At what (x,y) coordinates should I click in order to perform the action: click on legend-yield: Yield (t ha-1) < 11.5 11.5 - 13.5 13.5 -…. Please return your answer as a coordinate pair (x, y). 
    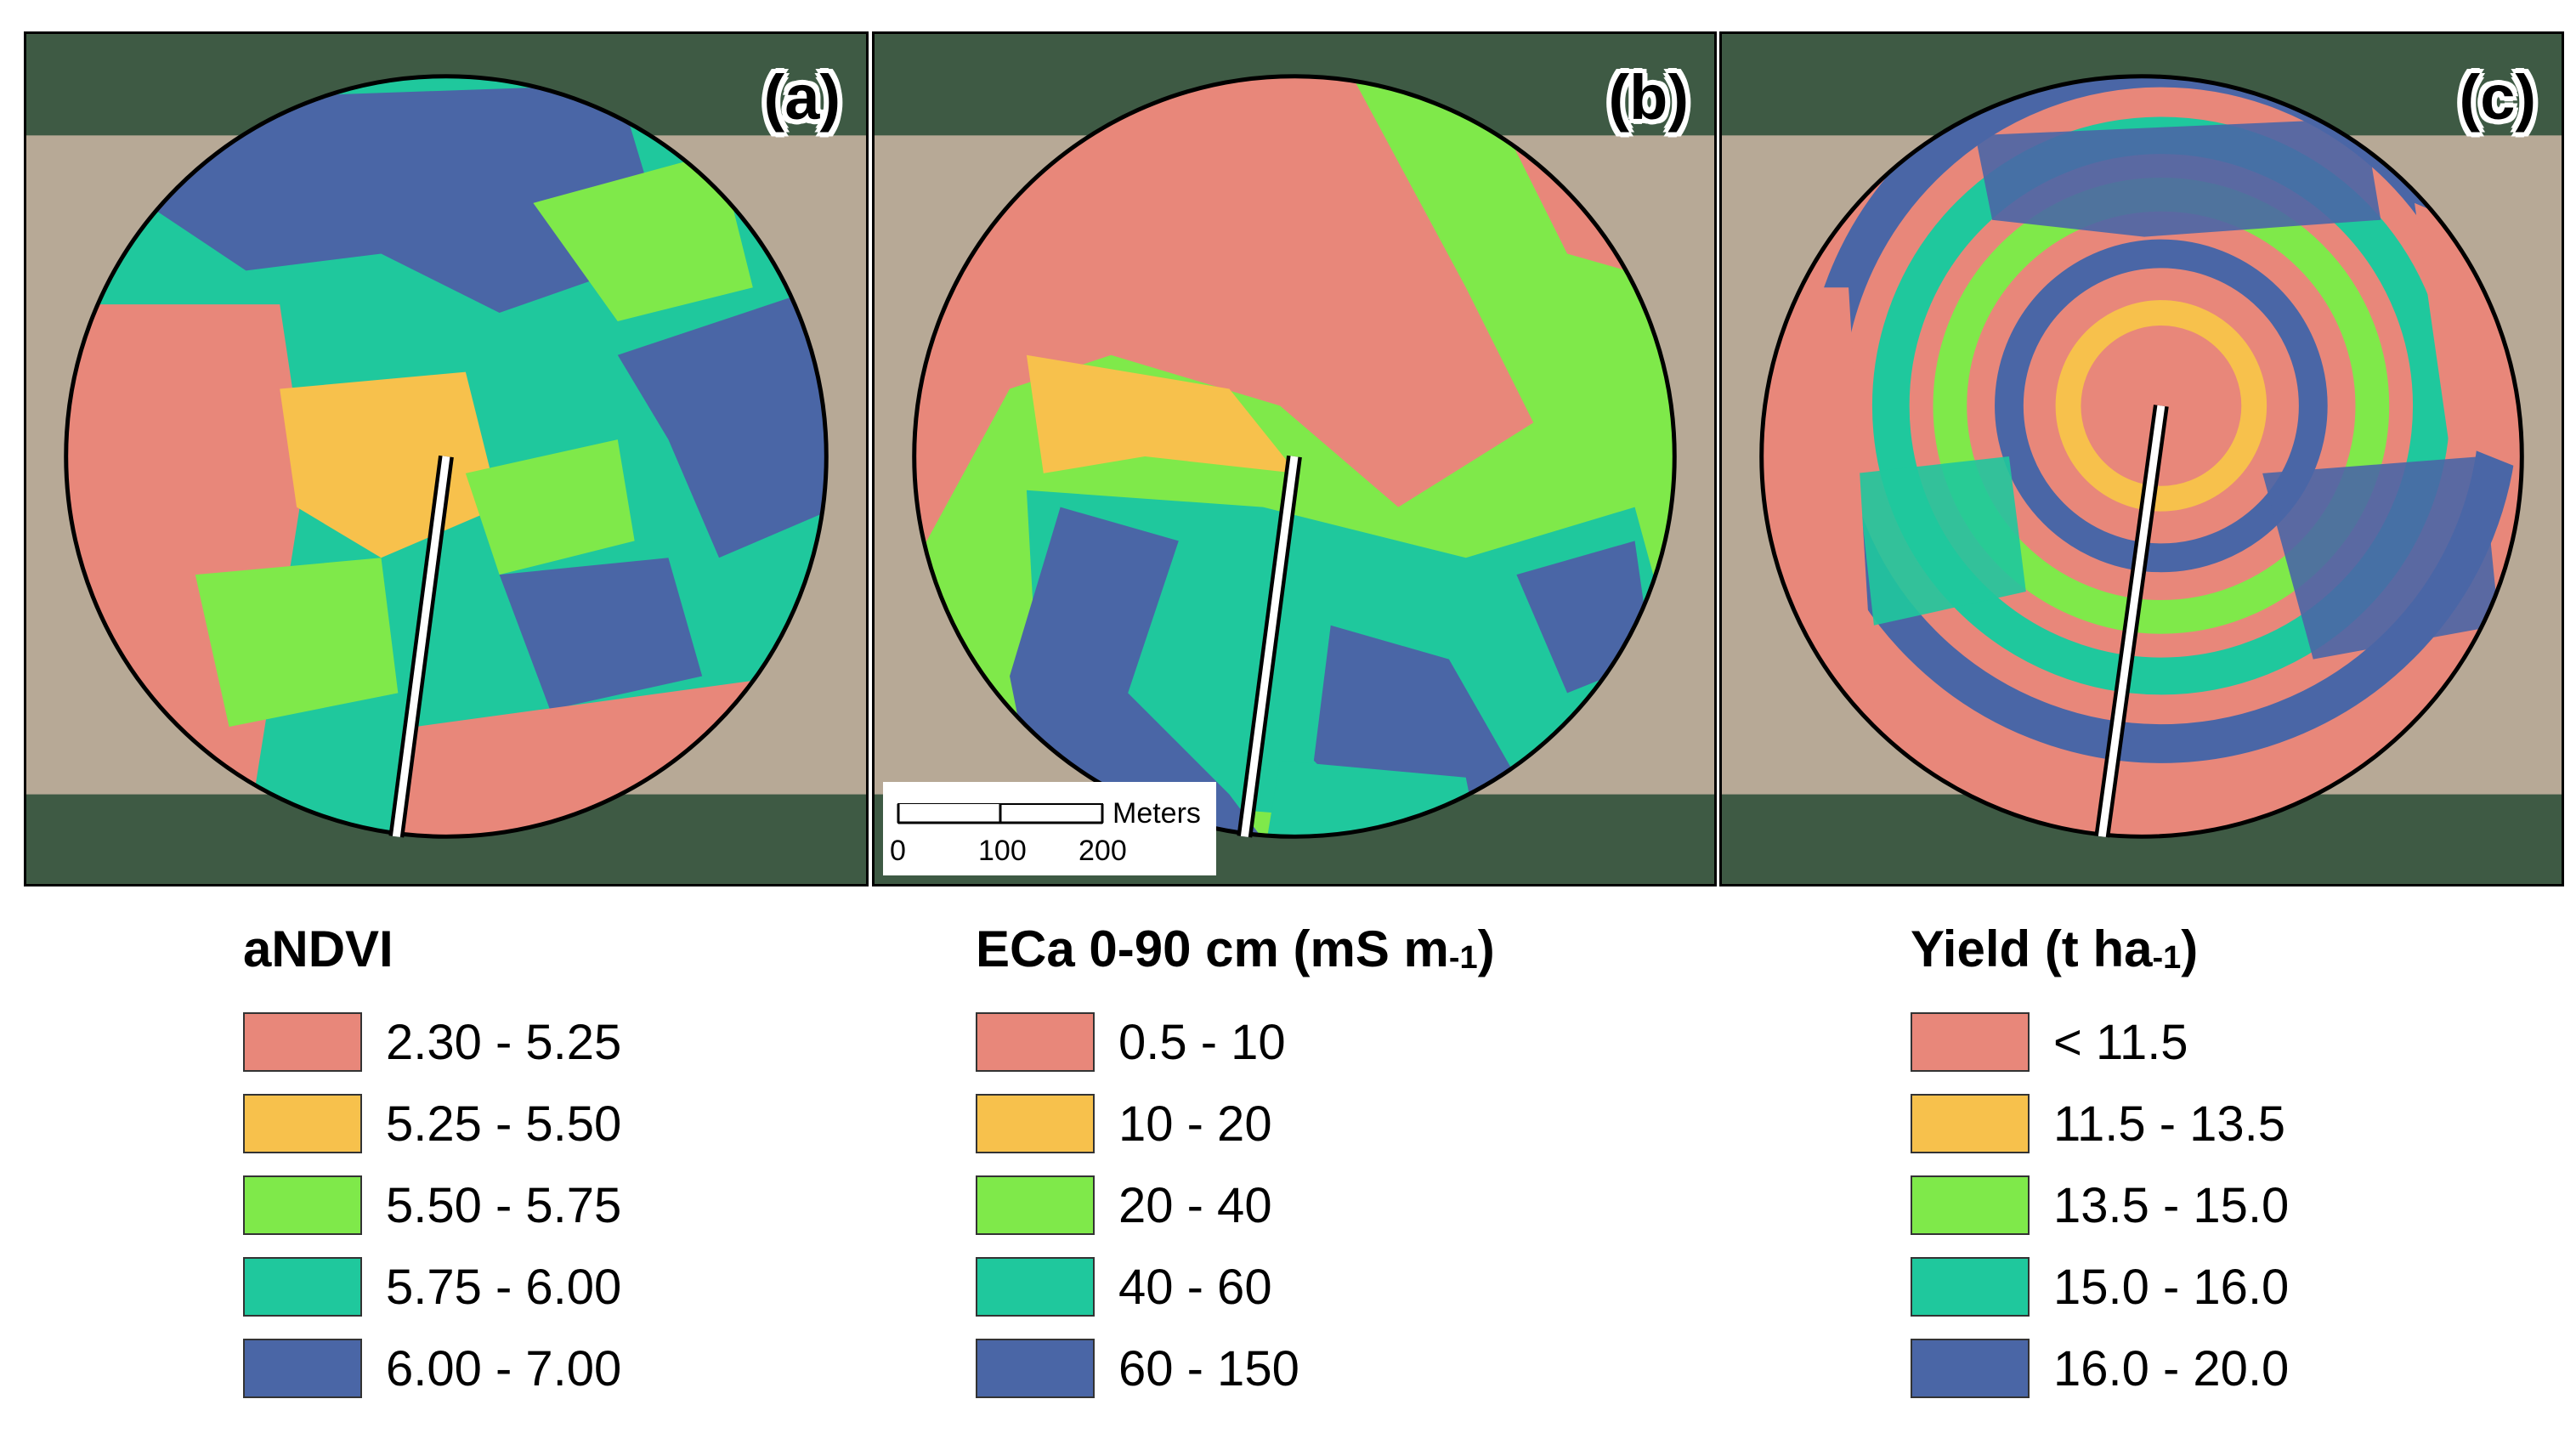
    Looking at the image, I should click on (2100, 1164).